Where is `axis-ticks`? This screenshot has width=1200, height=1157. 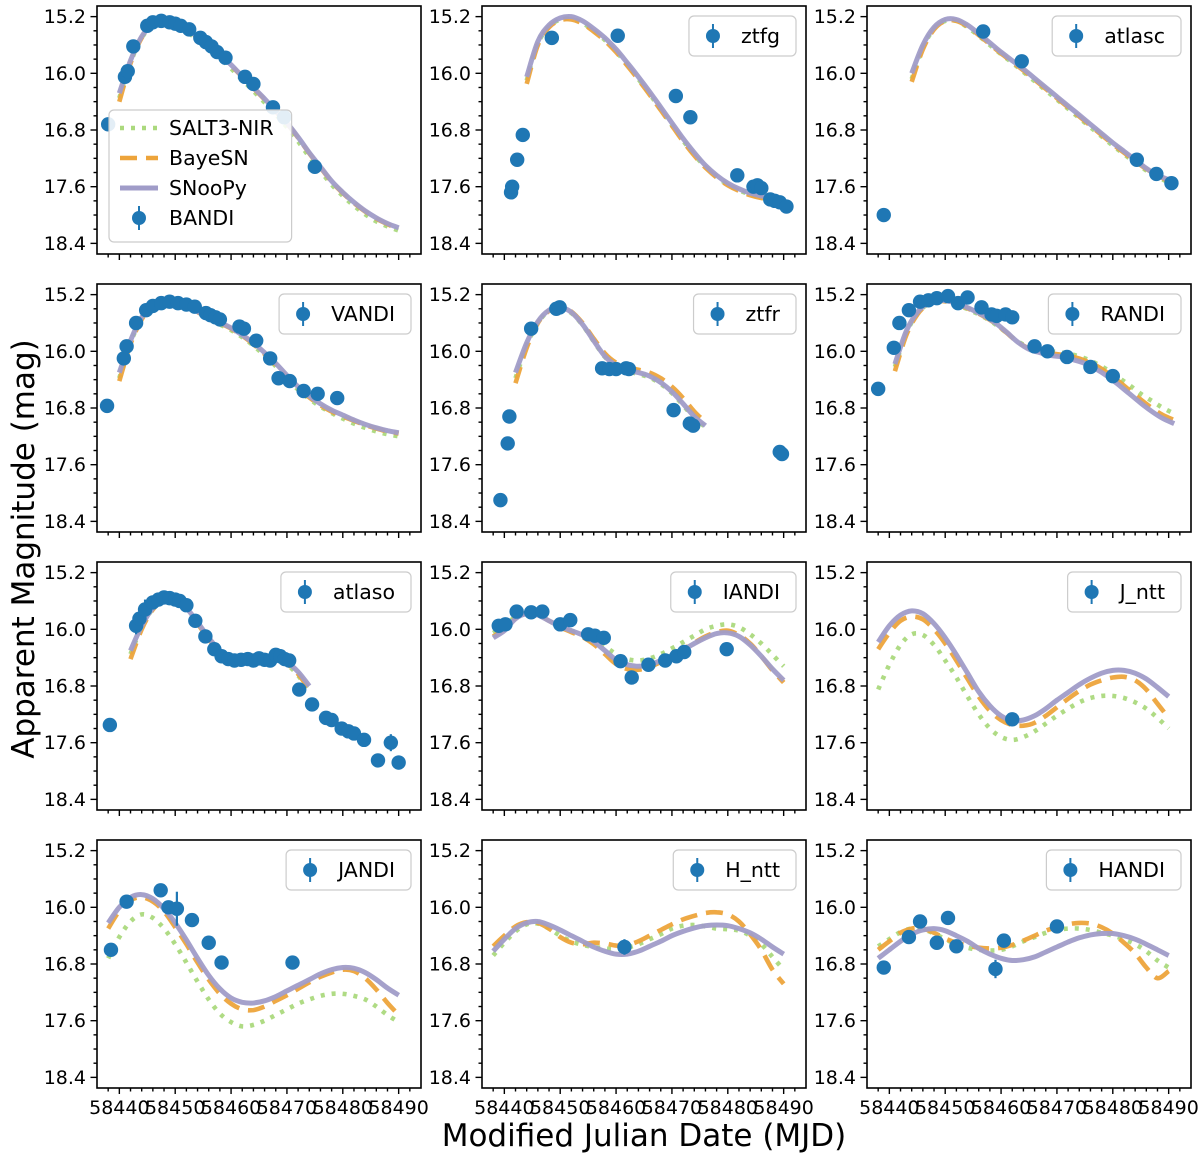 axis-ticks is located at coordinates (635, 693).